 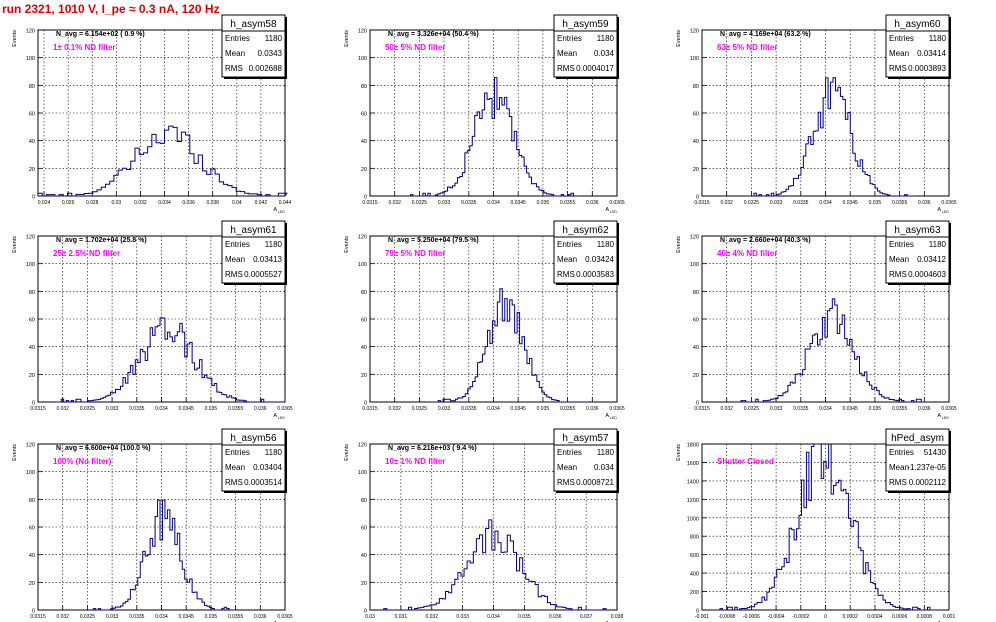 I want to click on navg-label: N_avg = 6.600e+04 (100.0 %), so click(x=103, y=448).